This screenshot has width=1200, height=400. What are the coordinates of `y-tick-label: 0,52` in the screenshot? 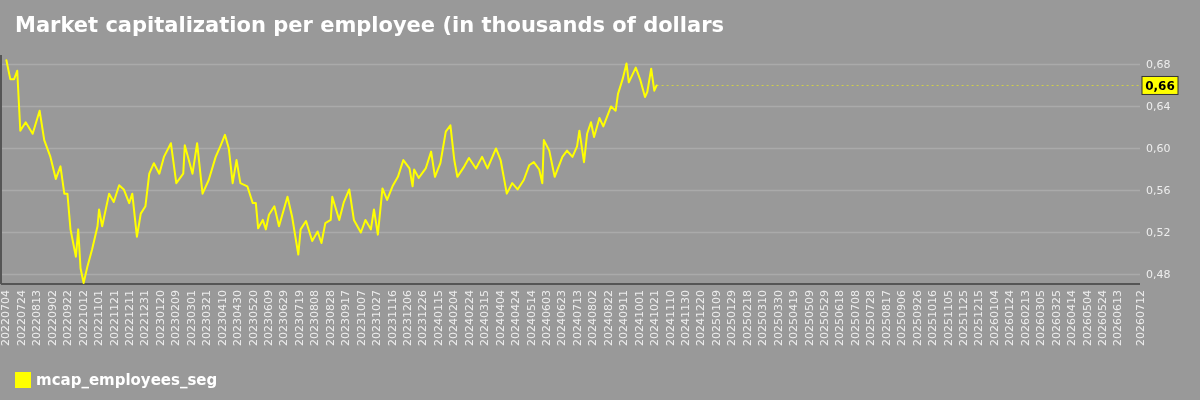 It's located at (1158, 233).